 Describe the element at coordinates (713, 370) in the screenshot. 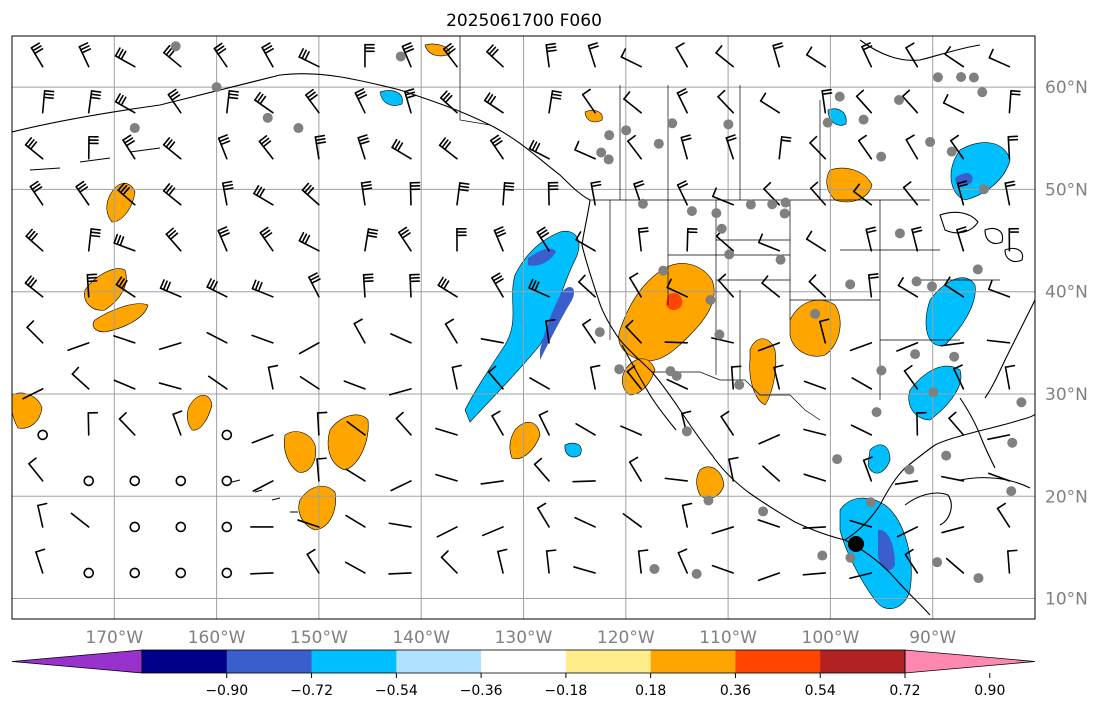

I see `coastline-west-coast` at that location.